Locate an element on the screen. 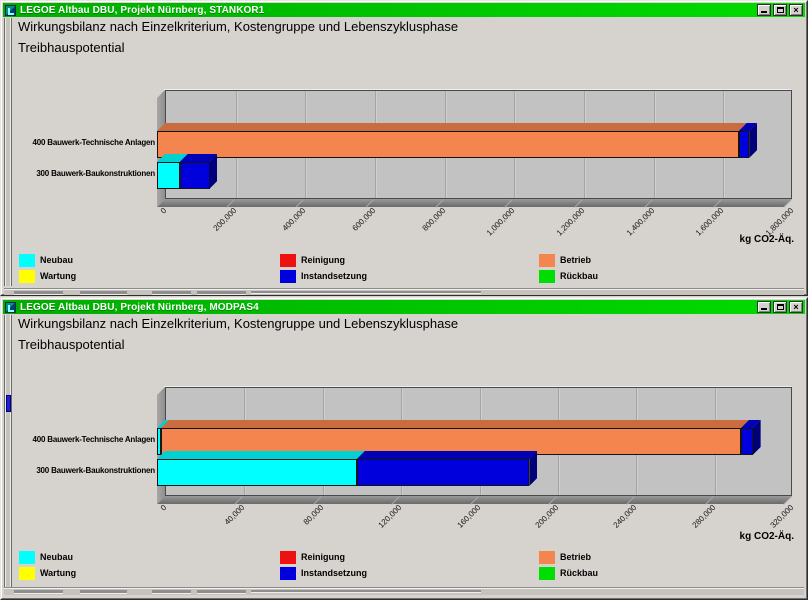  plot-floor is located at coordinates (474, 203).